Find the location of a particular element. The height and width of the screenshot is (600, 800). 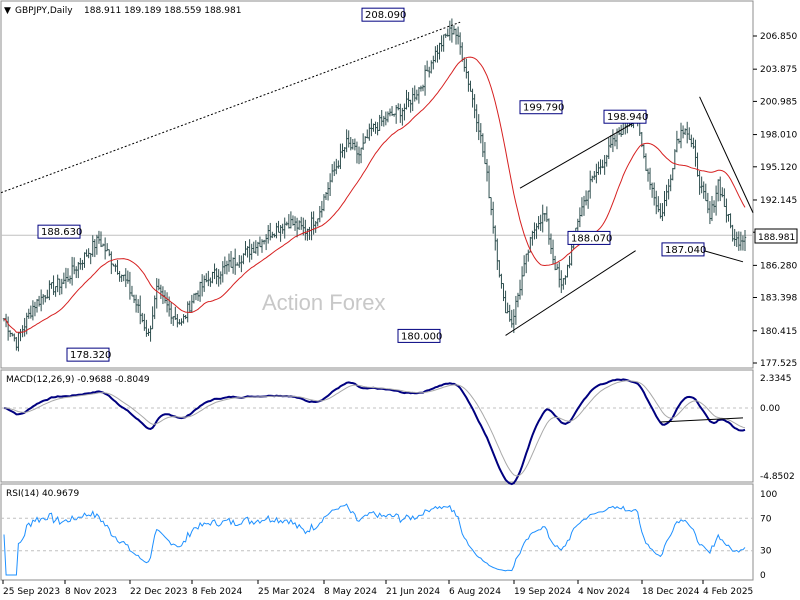

downtrend-line is located at coordinates (726, 154).